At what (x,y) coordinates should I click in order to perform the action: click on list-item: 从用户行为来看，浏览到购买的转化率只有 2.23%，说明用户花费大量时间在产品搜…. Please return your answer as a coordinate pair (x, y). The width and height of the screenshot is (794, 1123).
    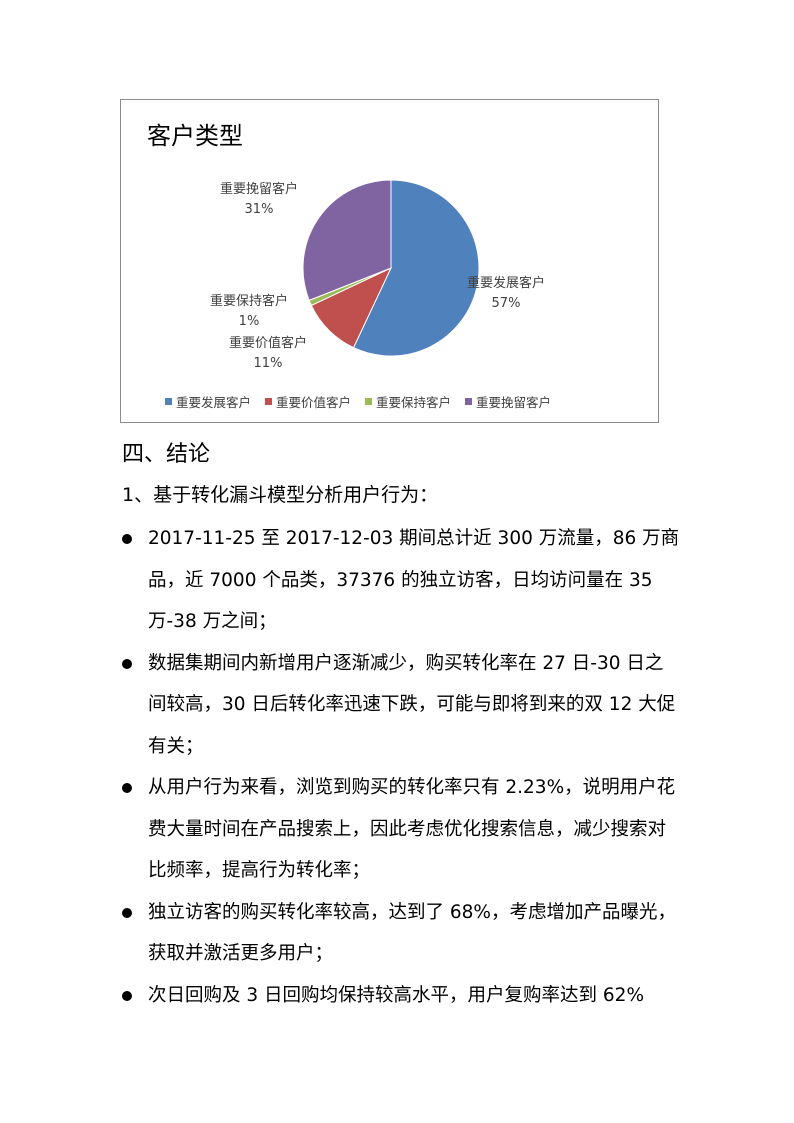
    Looking at the image, I should click on (400, 829).